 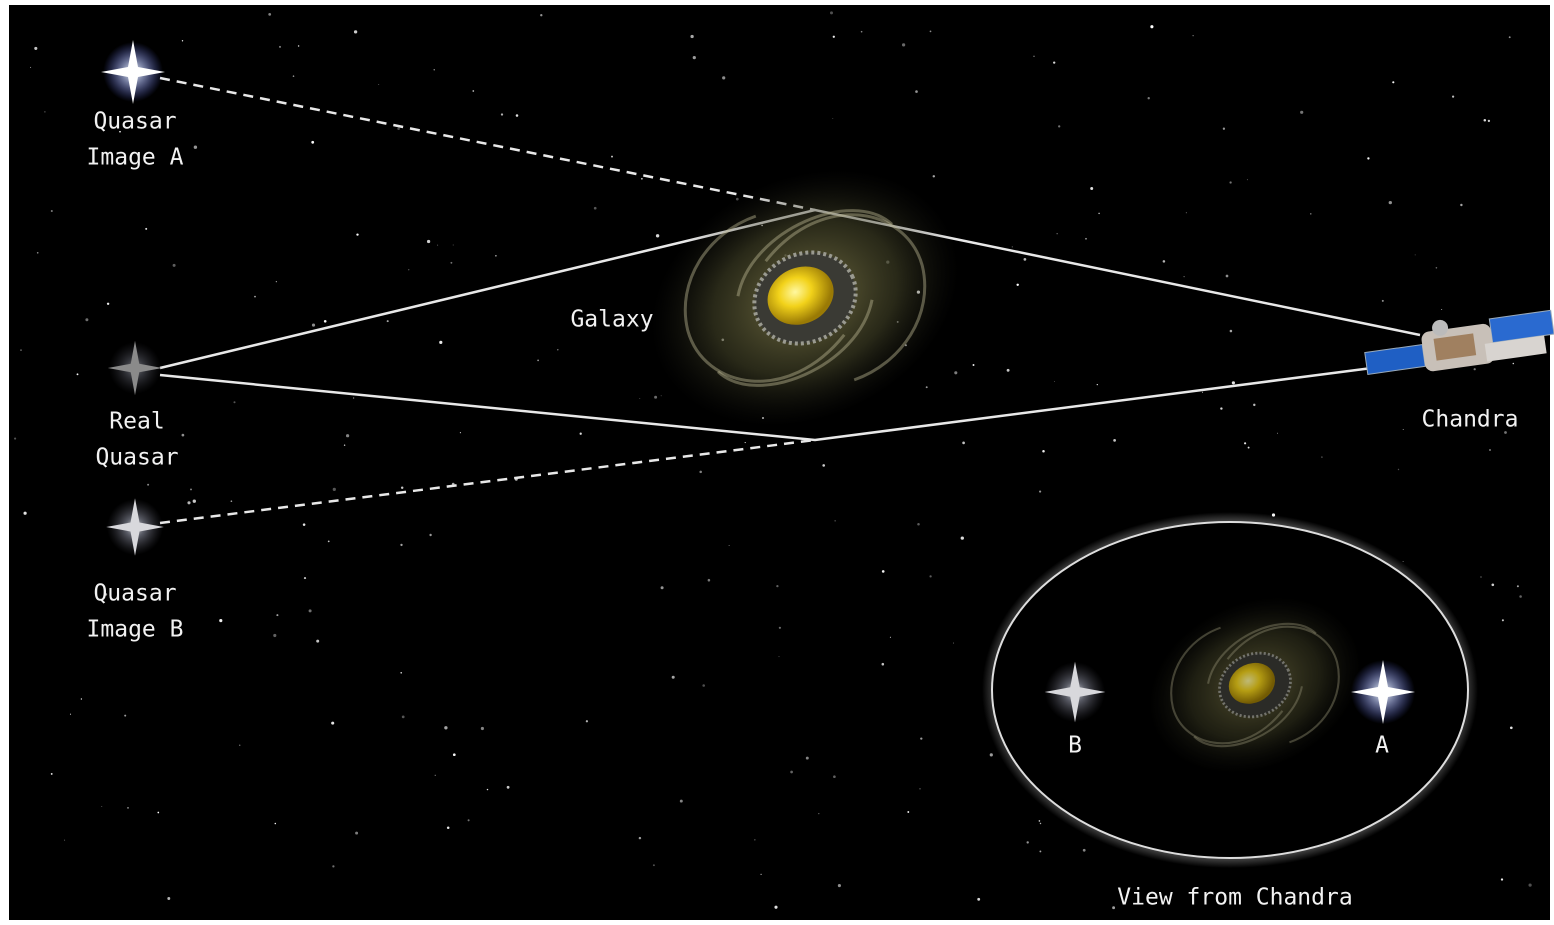 I want to click on dashed-path-b, so click(x=487, y=481).